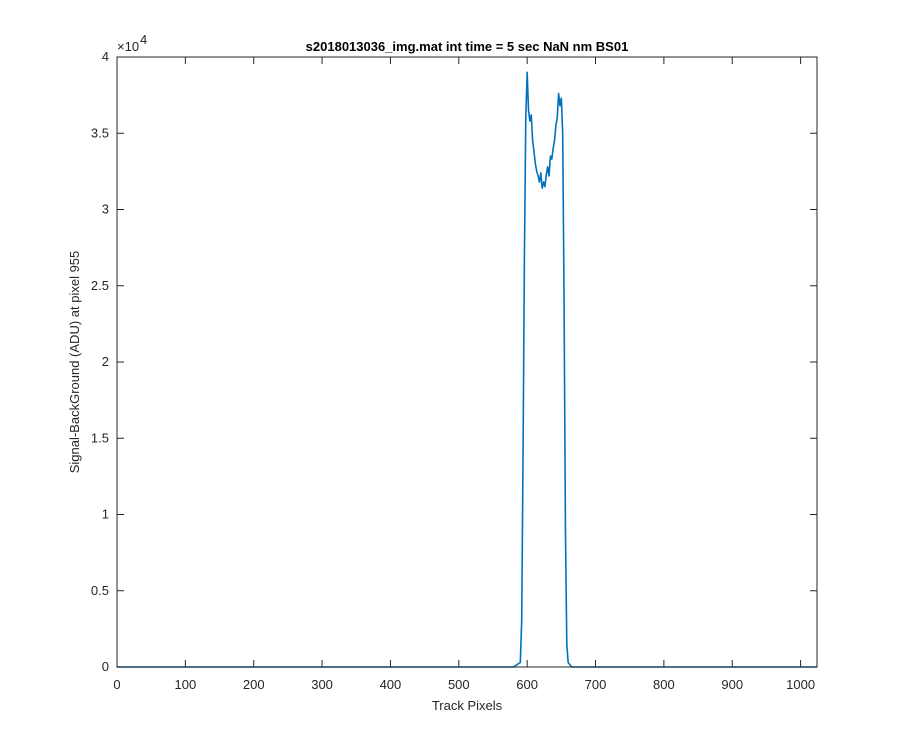 The width and height of the screenshot is (900, 750). Describe the element at coordinates (105, 56) in the screenshot. I see `y-tick-label: 4` at that location.